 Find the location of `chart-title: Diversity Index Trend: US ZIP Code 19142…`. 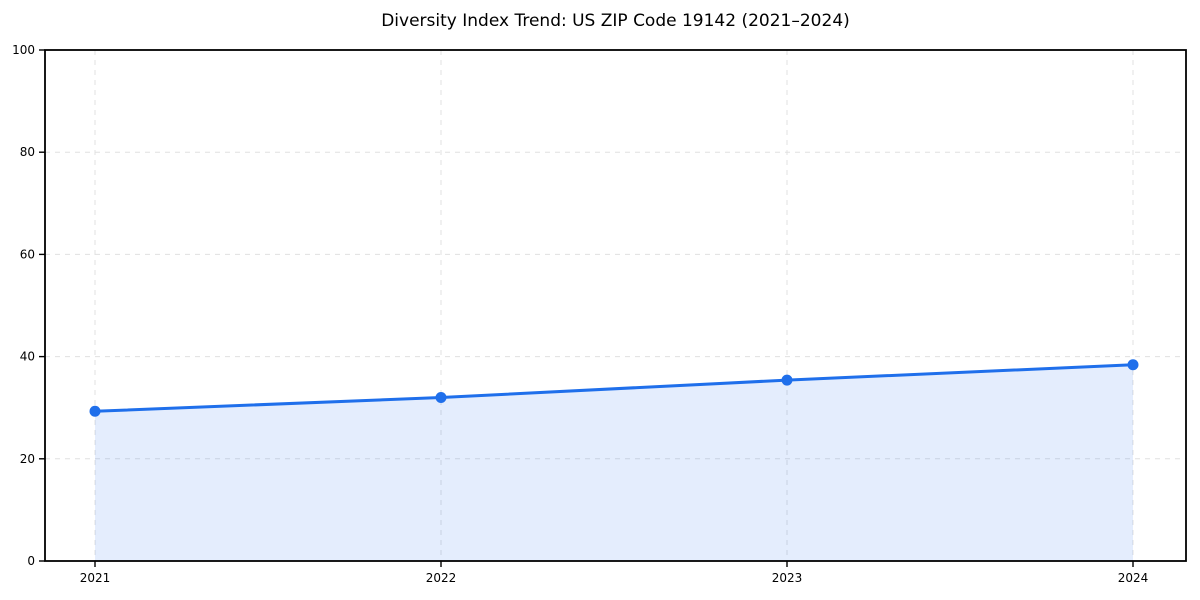

chart-title: Diversity Index Trend: US ZIP Code 19142… is located at coordinates (615, 21).